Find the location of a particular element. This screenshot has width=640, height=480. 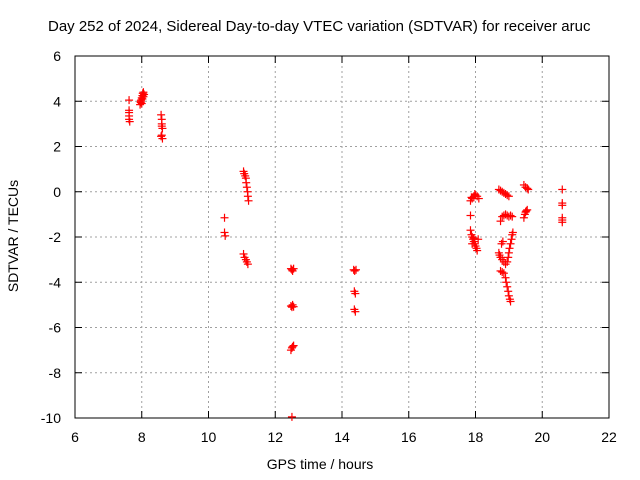

x-tick-label: 18 is located at coordinates (476, 437).